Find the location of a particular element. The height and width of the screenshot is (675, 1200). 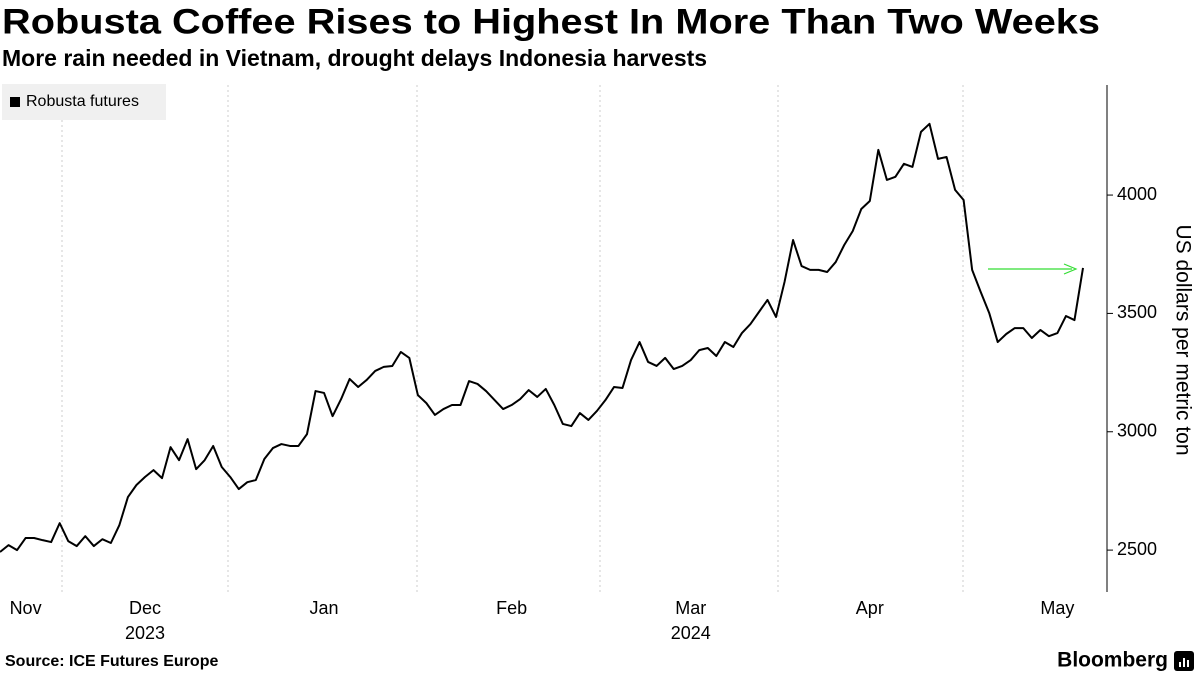

brand-icon is located at coordinates (1184, 661).